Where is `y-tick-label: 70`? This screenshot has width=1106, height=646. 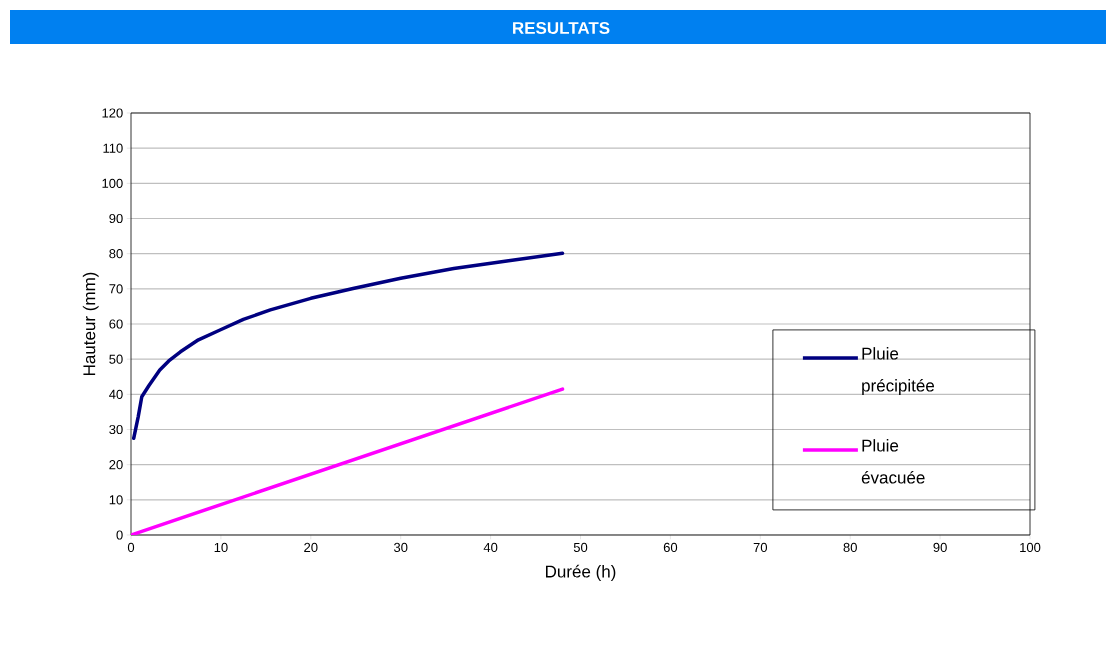 y-tick-label: 70 is located at coordinates (116, 289).